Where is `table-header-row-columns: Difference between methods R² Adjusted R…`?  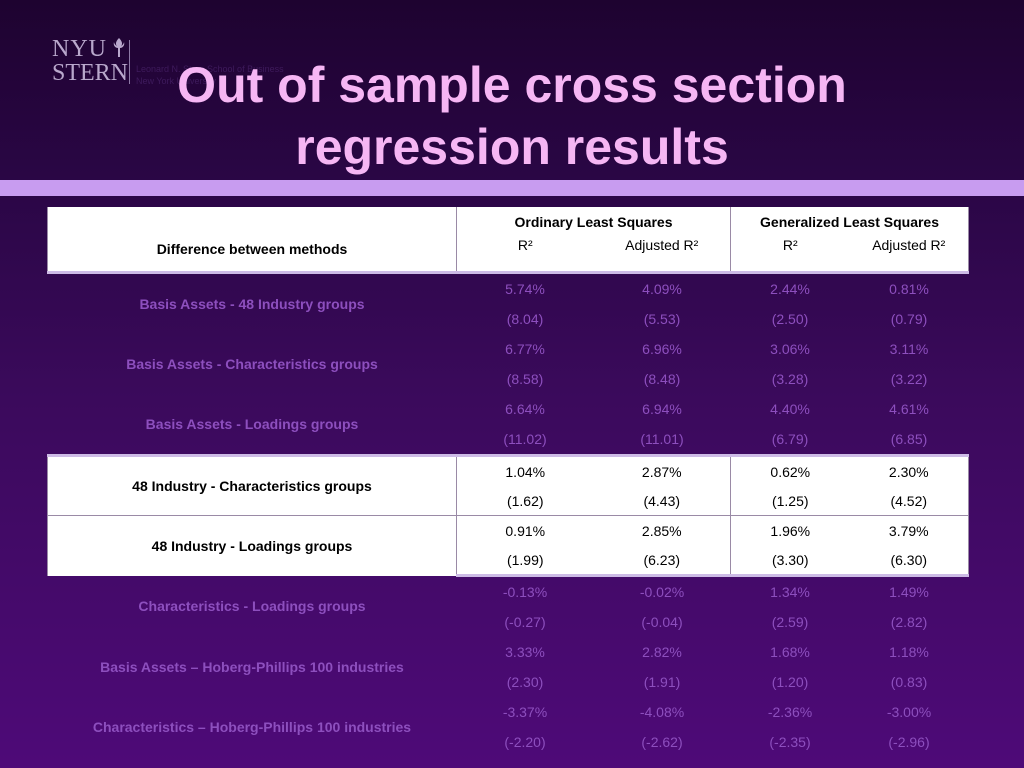 table-header-row-columns: Difference between methods R² Adjusted R… is located at coordinates (508, 255).